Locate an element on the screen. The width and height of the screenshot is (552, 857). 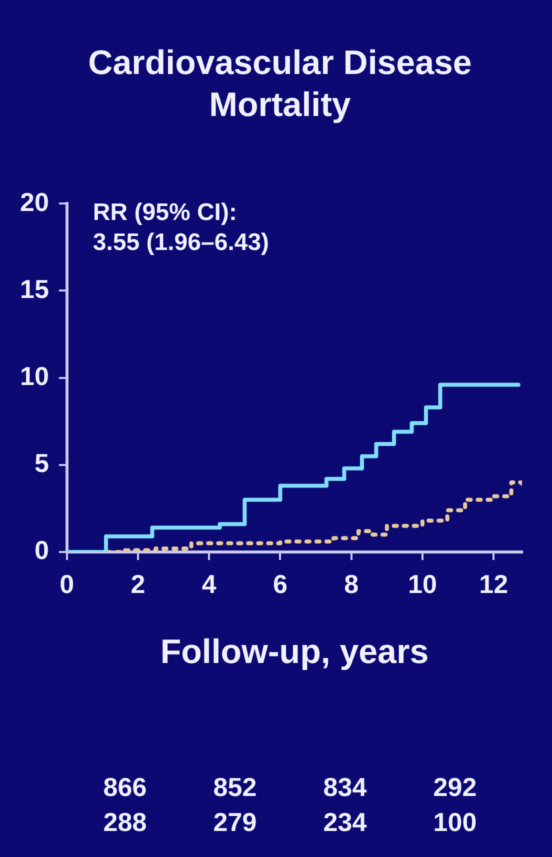
x-tick-label: 4 is located at coordinates (209, 583).